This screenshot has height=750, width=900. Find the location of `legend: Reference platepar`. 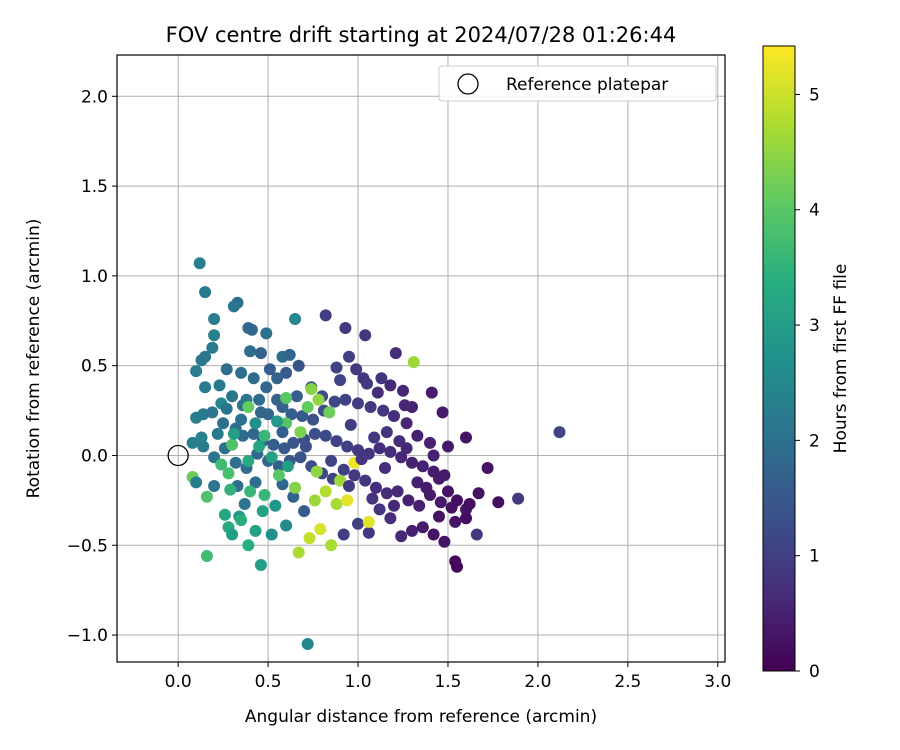

legend: Reference platepar is located at coordinates (577, 83).